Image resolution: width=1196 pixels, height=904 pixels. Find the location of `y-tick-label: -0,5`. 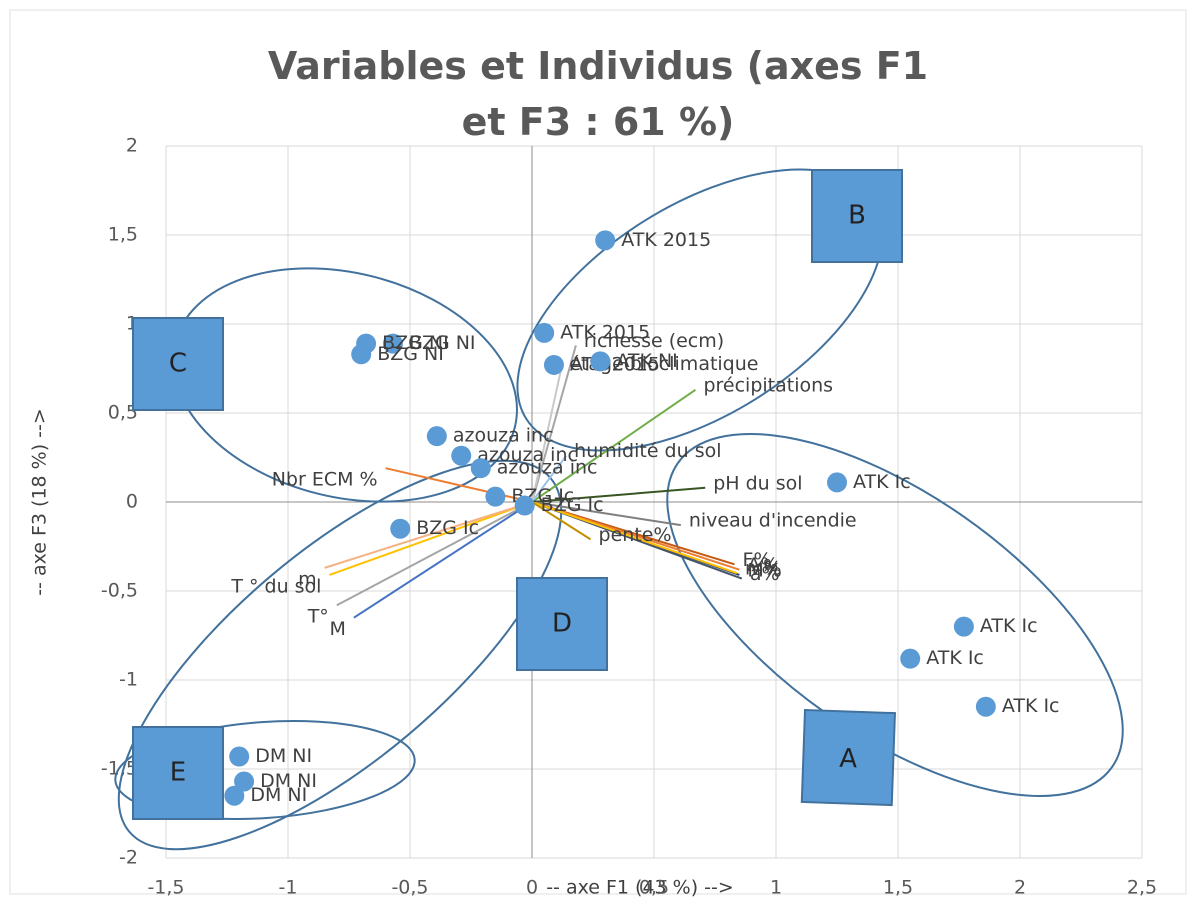

y-tick-label: -0,5 is located at coordinates (119, 591).